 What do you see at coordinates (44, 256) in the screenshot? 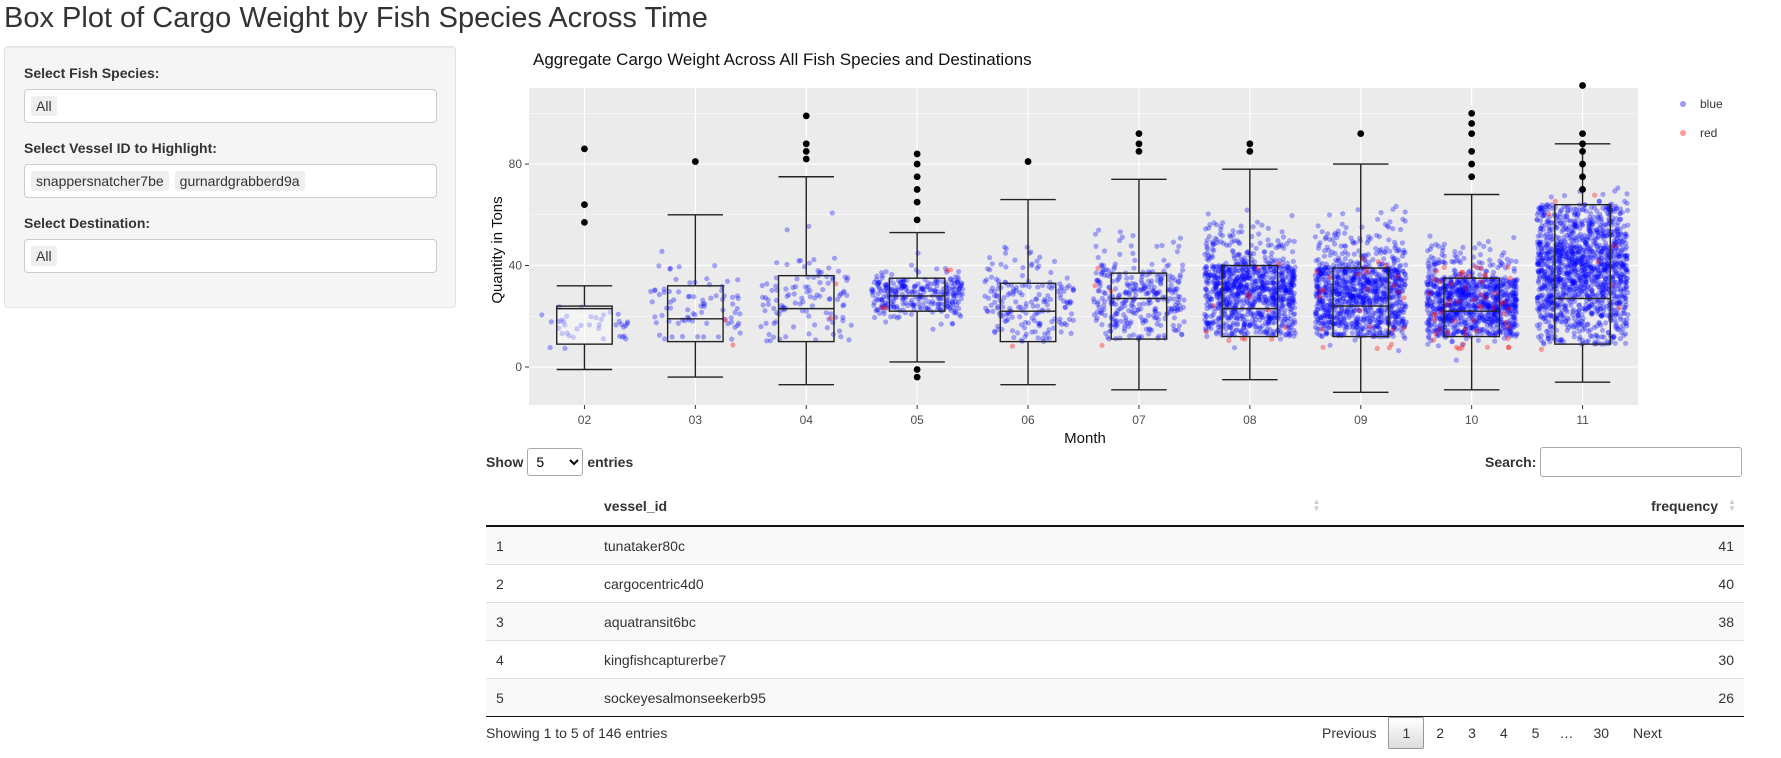
I see `destination-chip: All` at bounding box center [44, 256].